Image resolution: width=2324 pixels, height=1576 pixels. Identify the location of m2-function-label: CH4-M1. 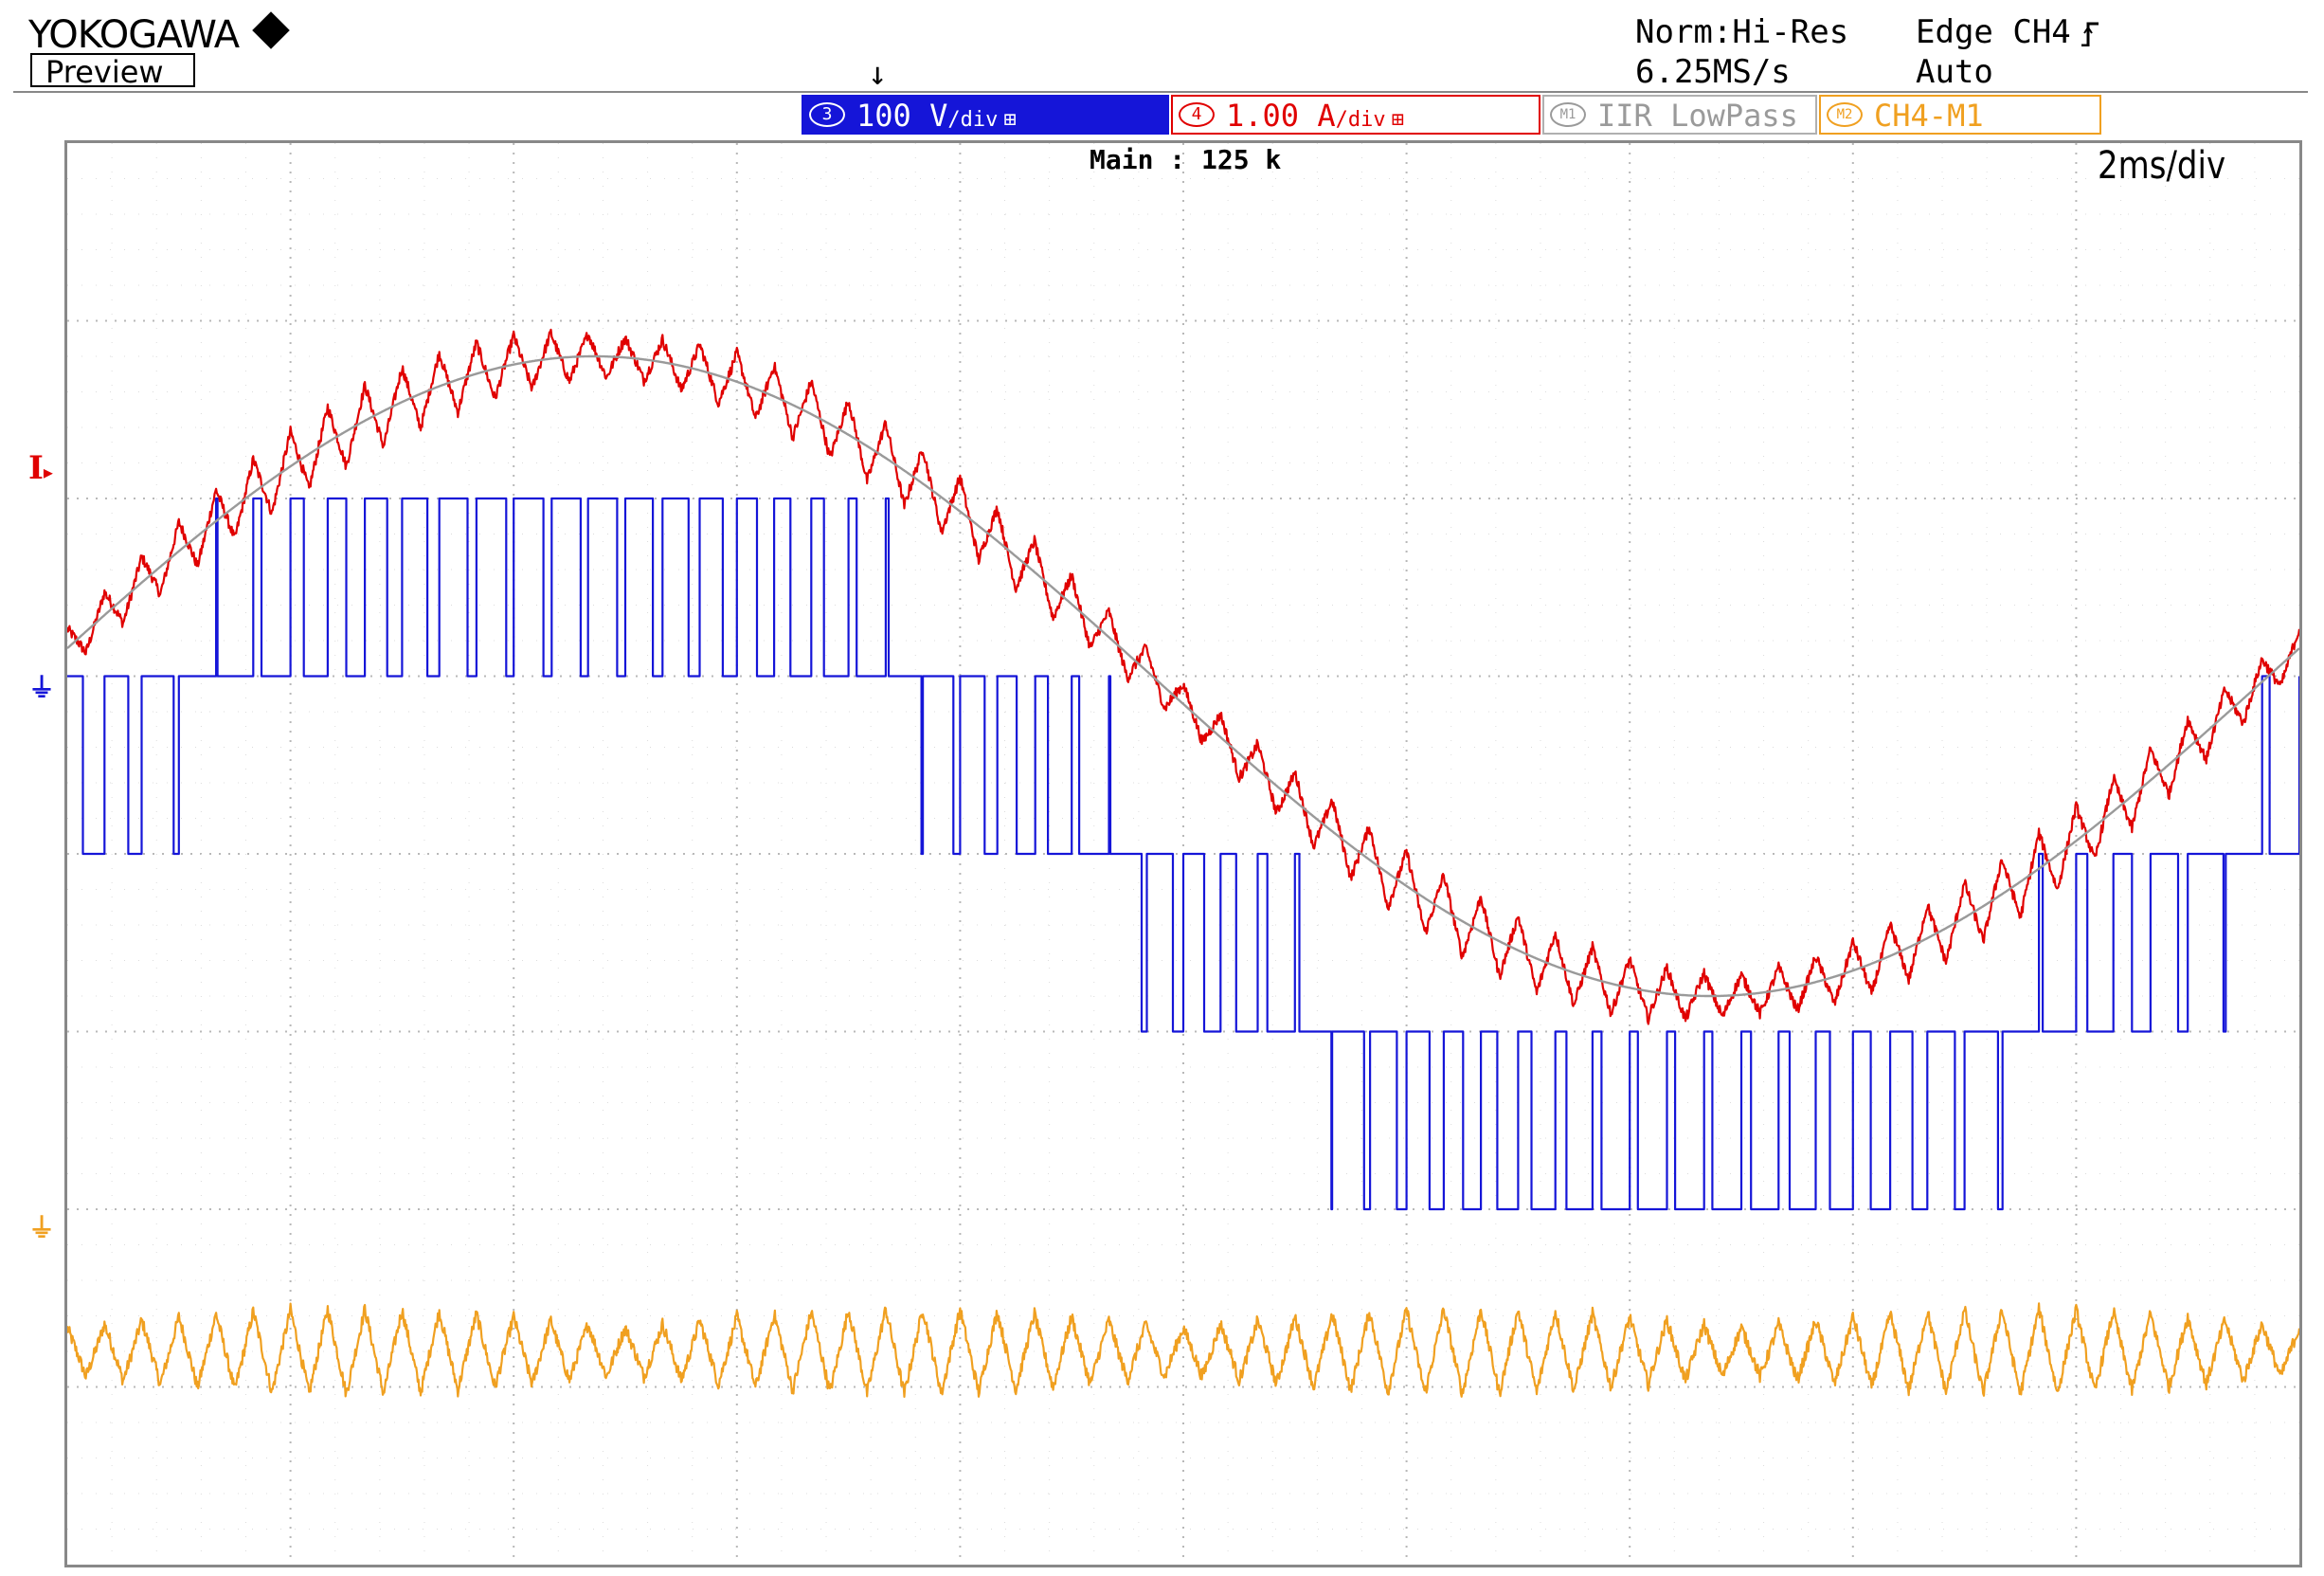
(1929, 116).